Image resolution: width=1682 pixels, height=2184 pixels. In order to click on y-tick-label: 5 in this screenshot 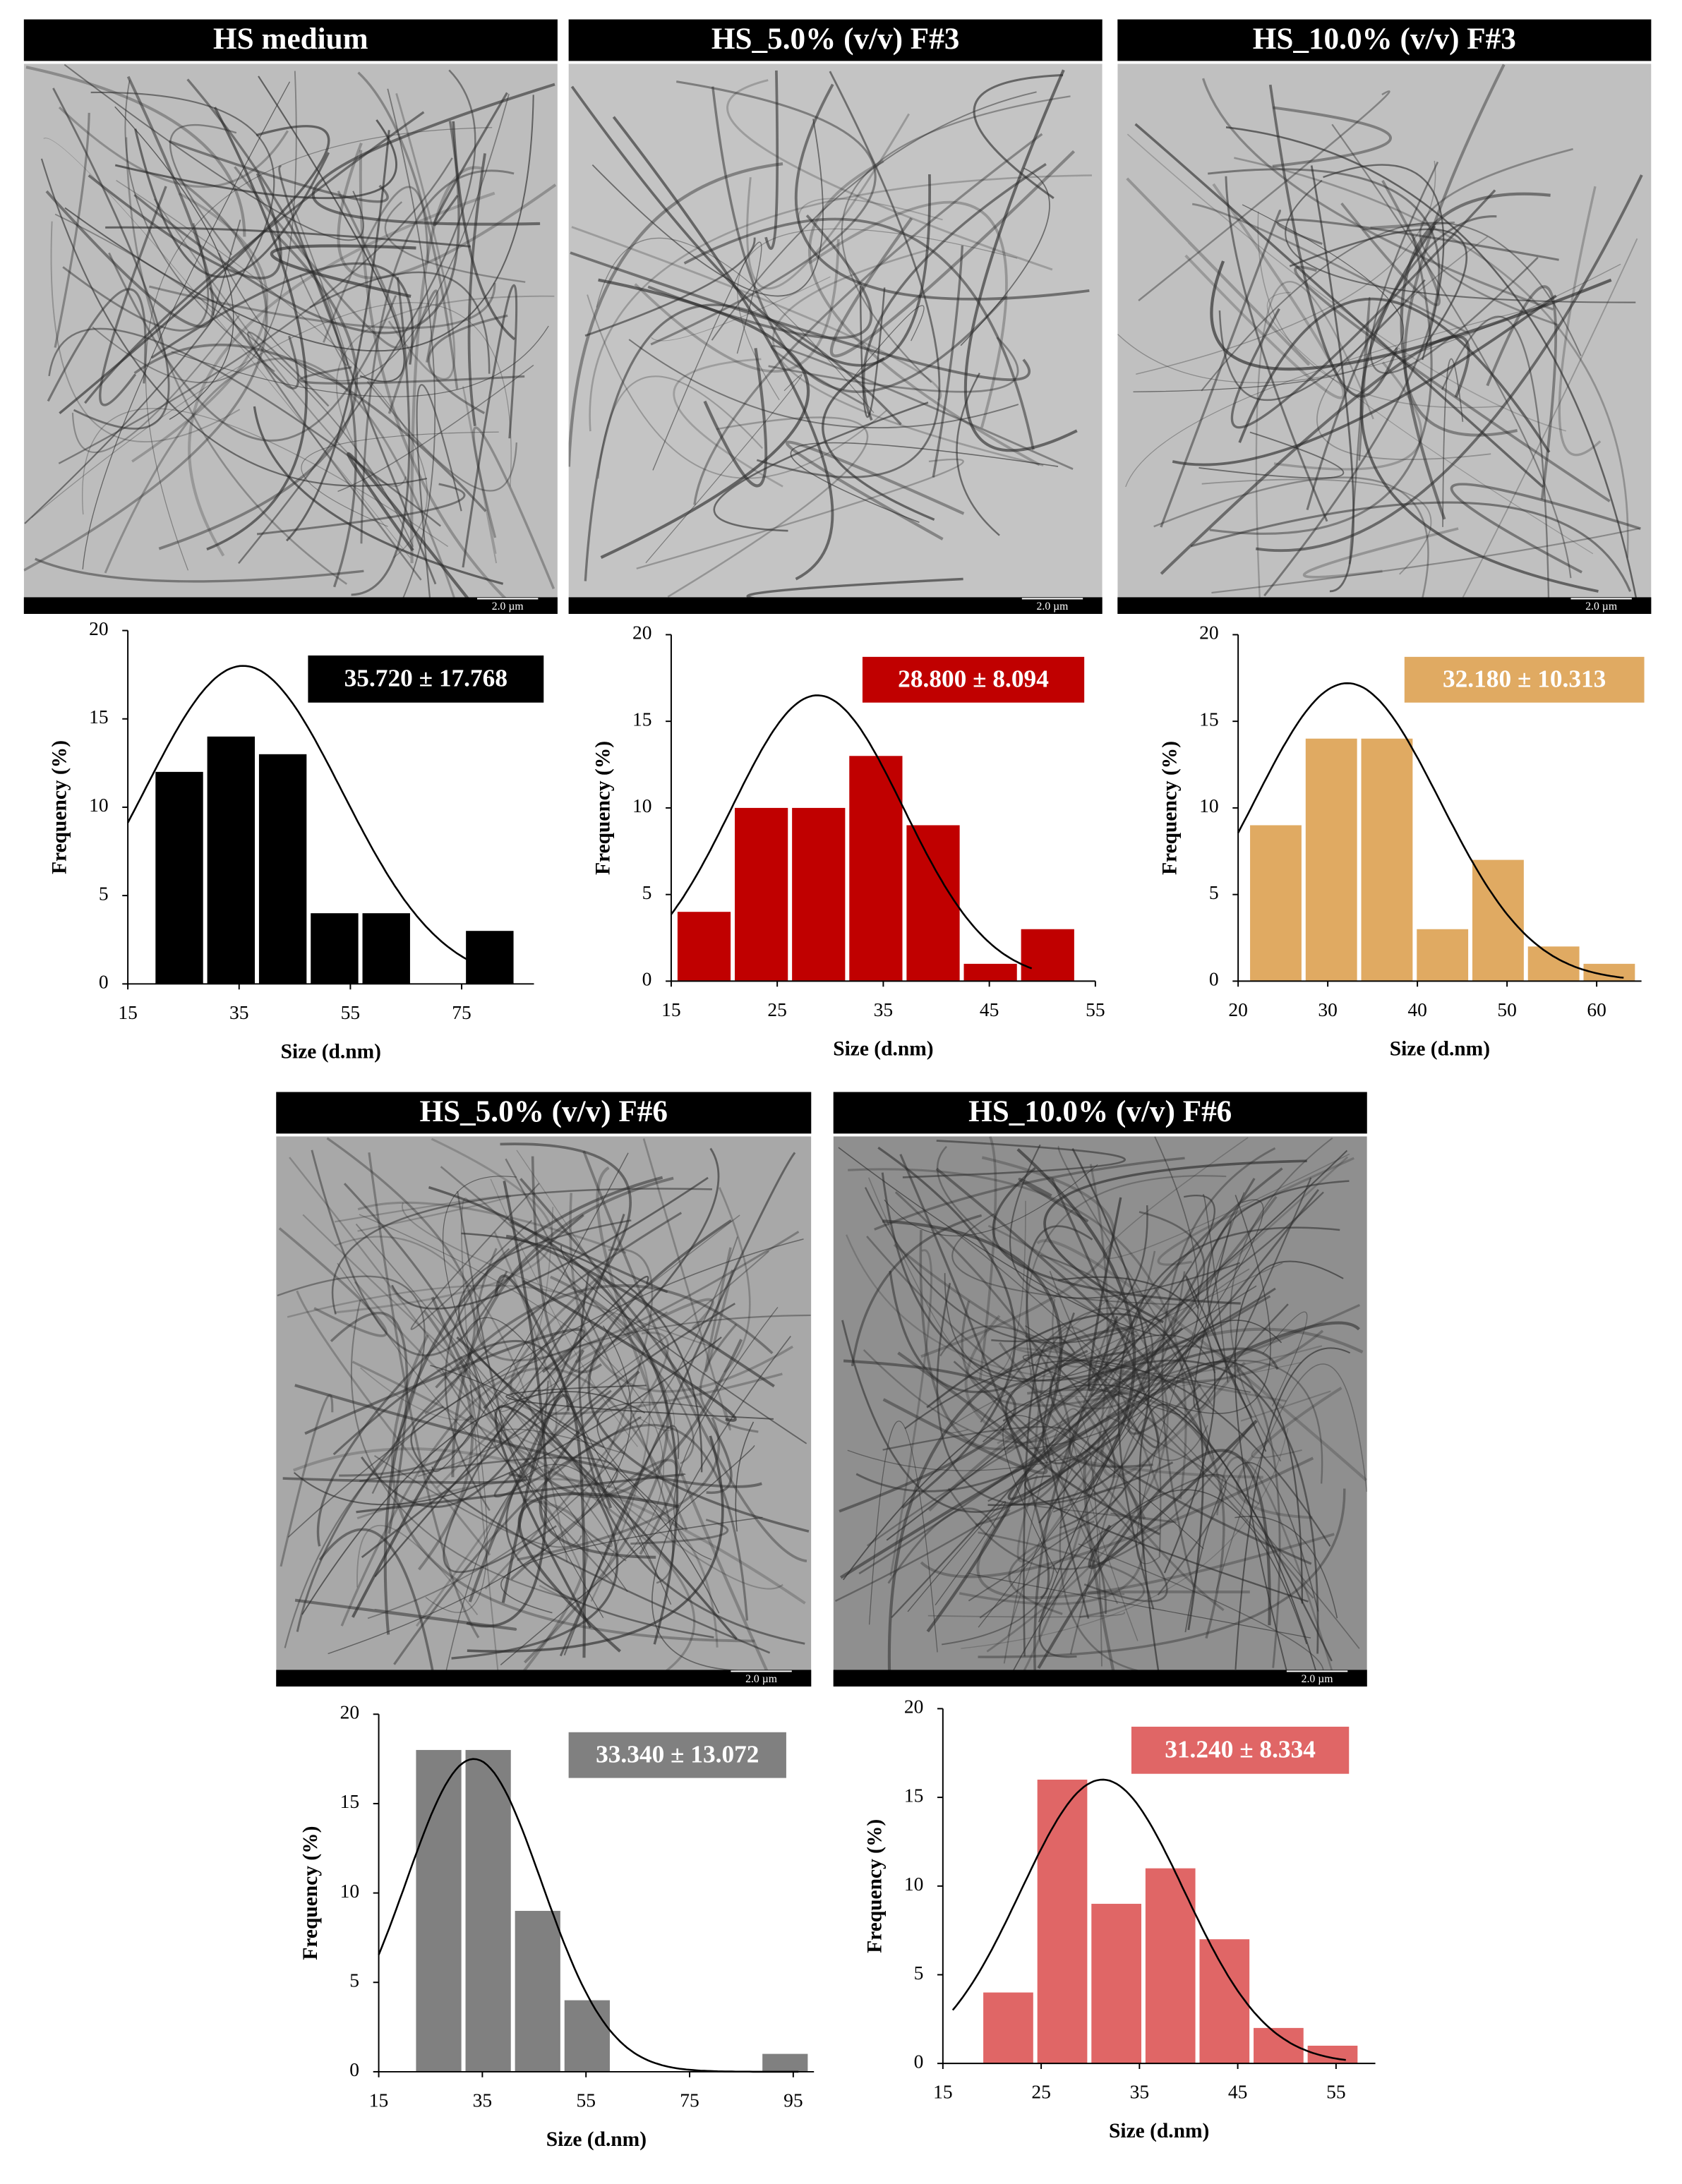, I will do `click(354, 1980)`.